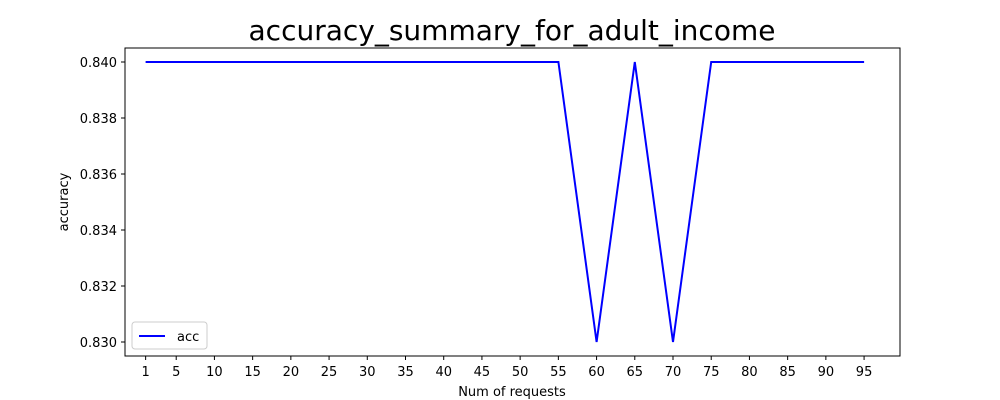  What do you see at coordinates (98, 63) in the screenshot?
I see `y-tick-label: 0.840` at bounding box center [98, 63].